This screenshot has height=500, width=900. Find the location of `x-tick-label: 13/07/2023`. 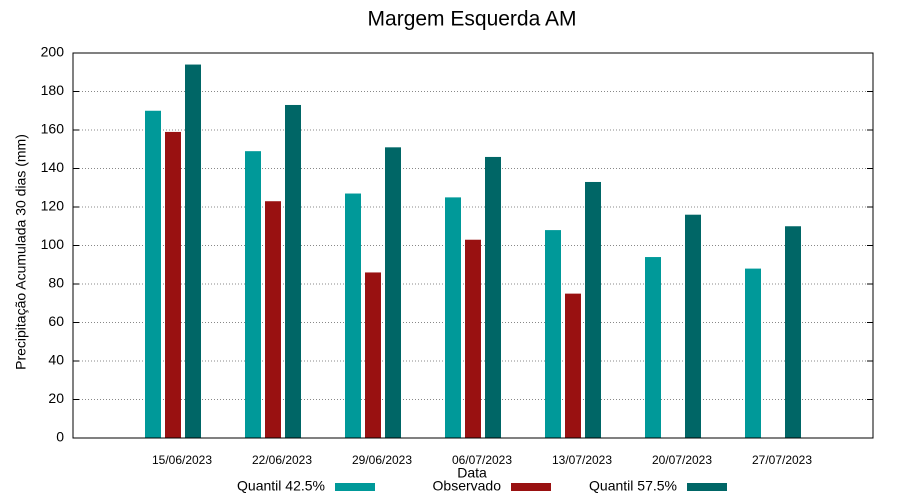

x-tick-label: 13/07/2023 is located at coordinates (582, 460).